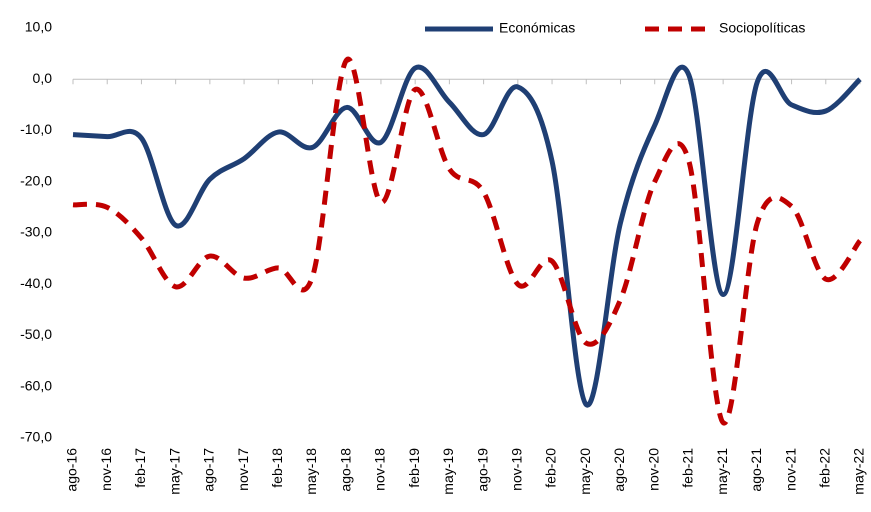 The height and width of the screenshot is (512, 871). Describe the element at coordinates (448, 471) in the screenshot. I see `x-tick-label: may-19` at that location.